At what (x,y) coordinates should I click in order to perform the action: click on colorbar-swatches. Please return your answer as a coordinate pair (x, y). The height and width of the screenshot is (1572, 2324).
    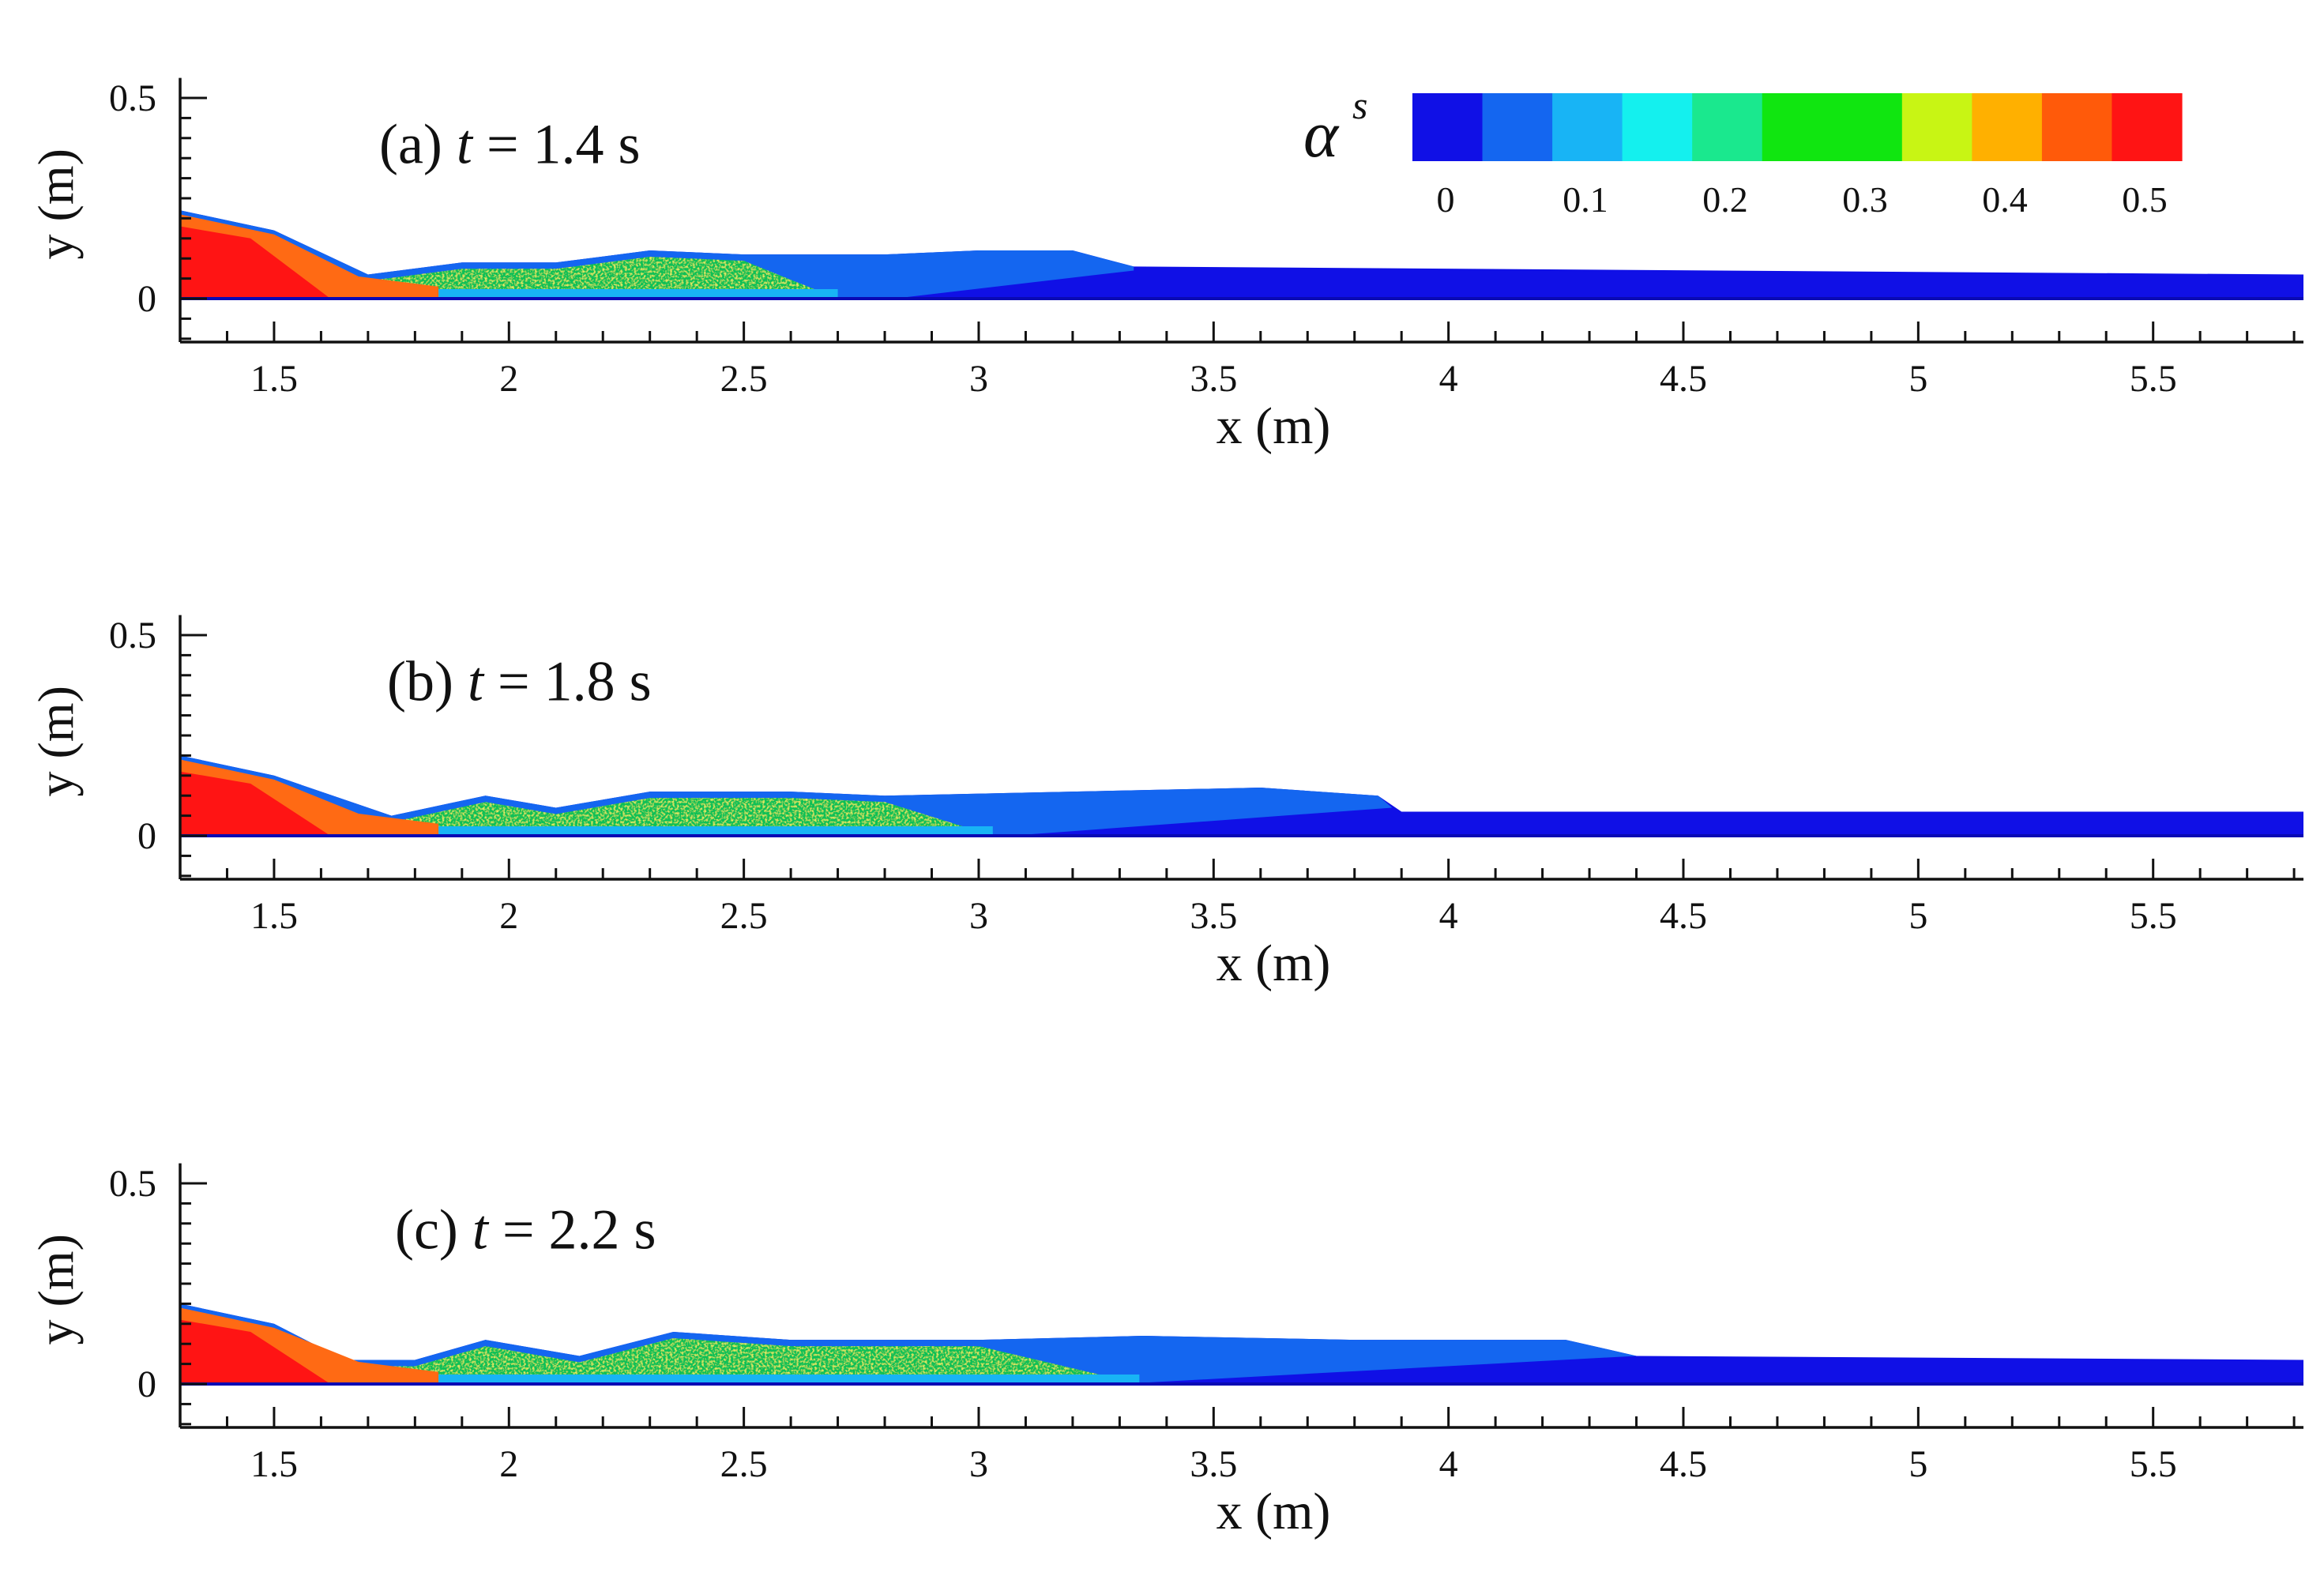
    Looking at the image, I should click on (1797, 127).